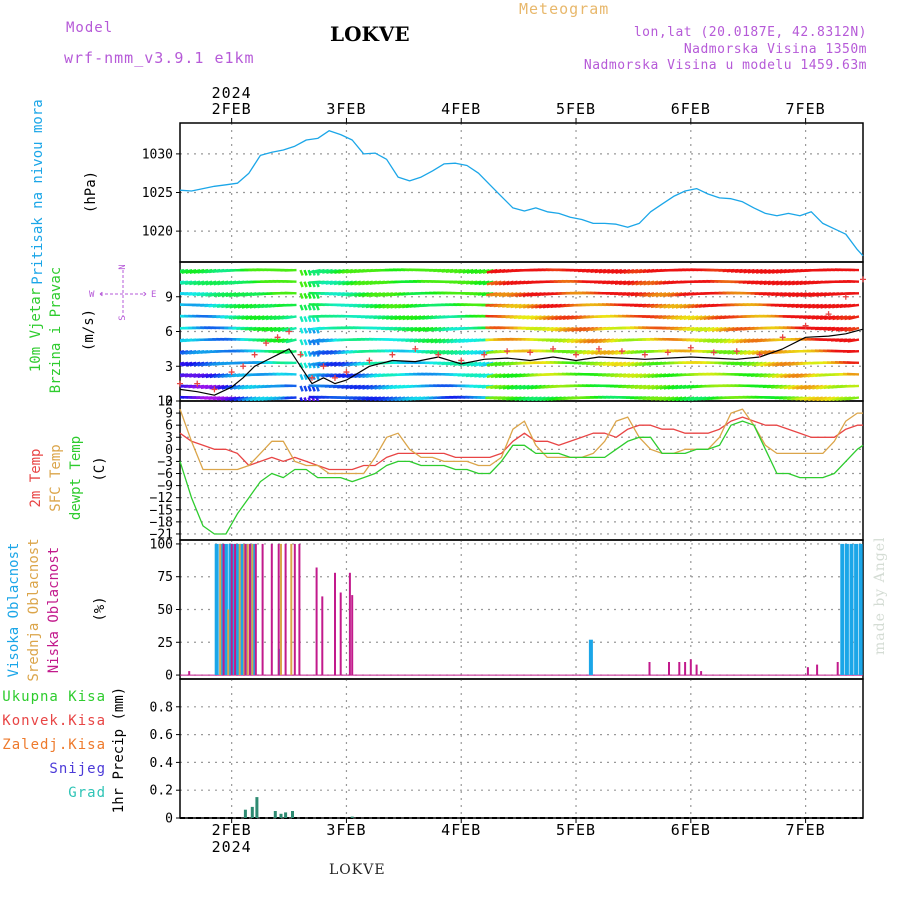  I want to click on y-tick-label: −21, so click(161, 534).